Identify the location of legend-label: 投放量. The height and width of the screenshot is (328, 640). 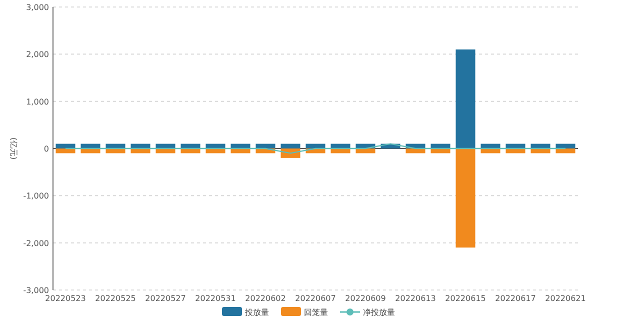
(256, 312).